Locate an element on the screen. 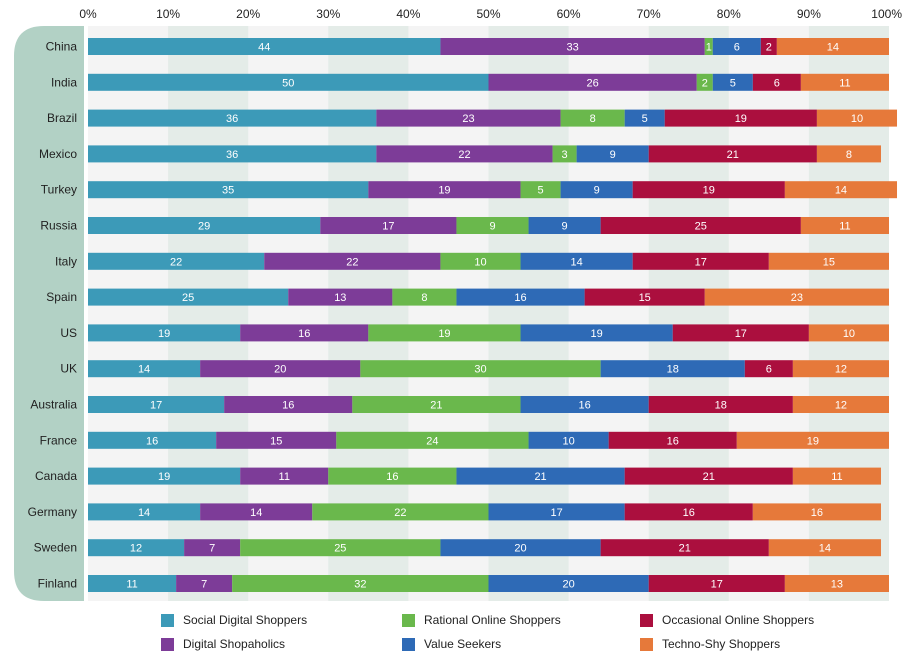  country-label: Canada is located at coordinates (56, 476).